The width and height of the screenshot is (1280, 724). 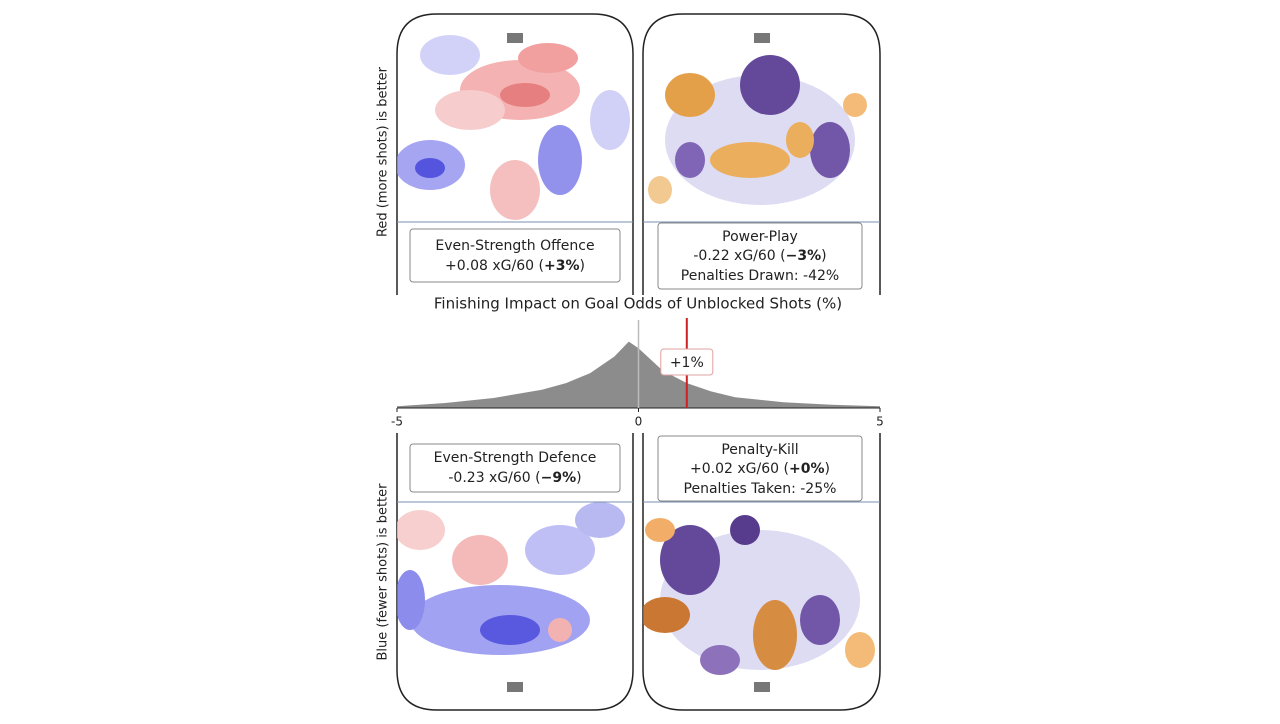 I want to click on marker-box, so click(x=687, y=362).